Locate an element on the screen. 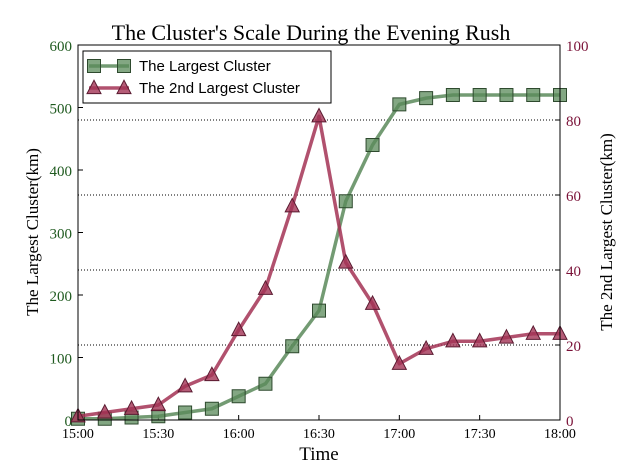 This screenshot has width=622, height=466. right-tick-label: 80 is located at coordinates (573, 122).